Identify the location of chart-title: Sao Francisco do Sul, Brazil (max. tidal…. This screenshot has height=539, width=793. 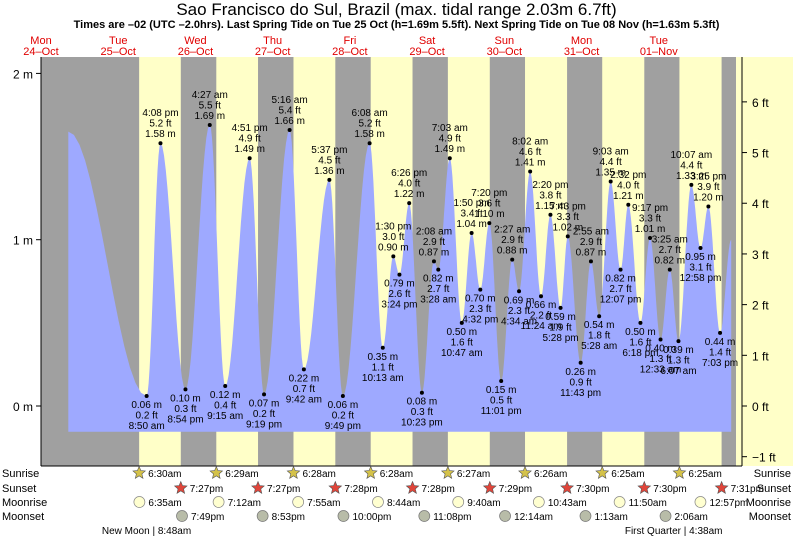
(396, 9).